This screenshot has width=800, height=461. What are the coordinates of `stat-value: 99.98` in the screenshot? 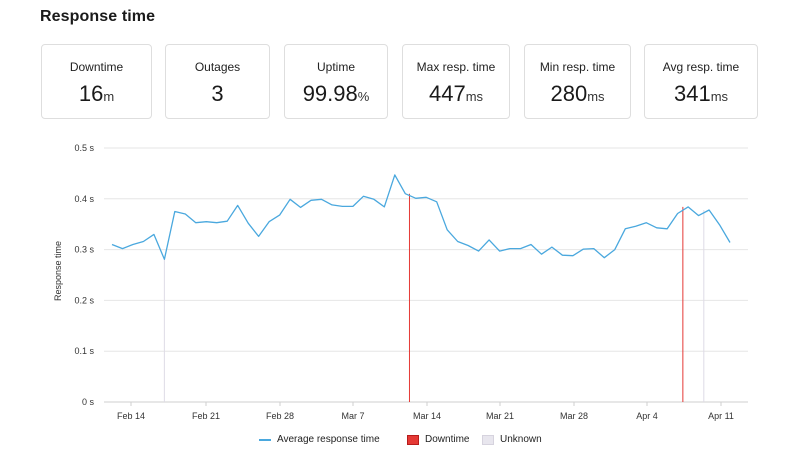 It's located at (330, 93).